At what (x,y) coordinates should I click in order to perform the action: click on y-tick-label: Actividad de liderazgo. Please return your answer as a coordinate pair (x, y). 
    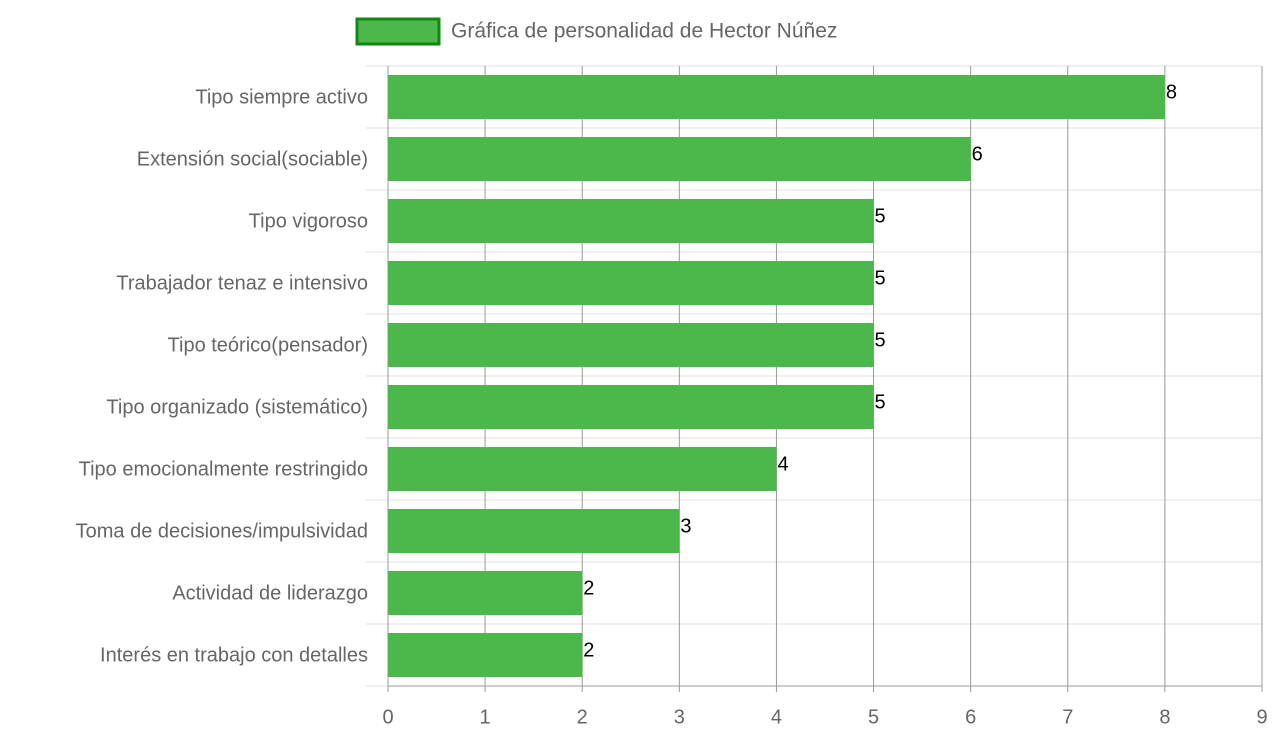
    Looking at the image, I should click on (270, 593).